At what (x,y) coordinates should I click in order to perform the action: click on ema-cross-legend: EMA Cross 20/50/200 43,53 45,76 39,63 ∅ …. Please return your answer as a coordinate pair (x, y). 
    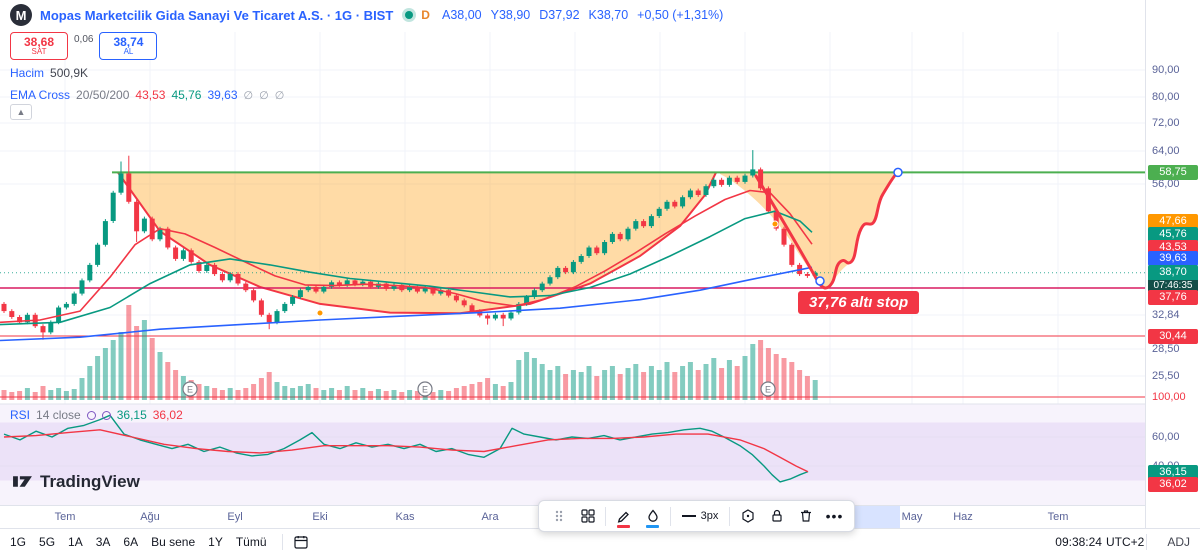
    Looking at the image, I should click on (147, 95).